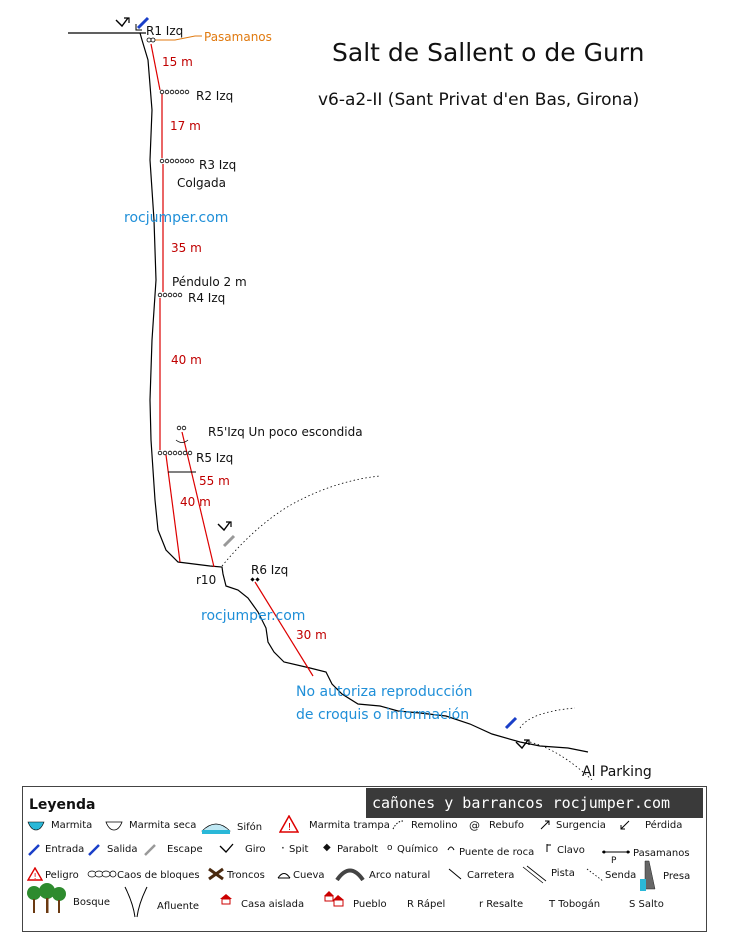  Describe the element at coordinates (165, 31) in the screenshot. I see `label-r1: R1 Izq` at that location.